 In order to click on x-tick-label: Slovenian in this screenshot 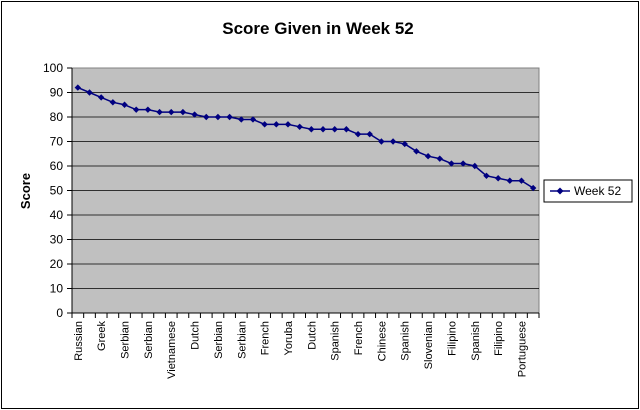, I will do `click(429, 345)`.